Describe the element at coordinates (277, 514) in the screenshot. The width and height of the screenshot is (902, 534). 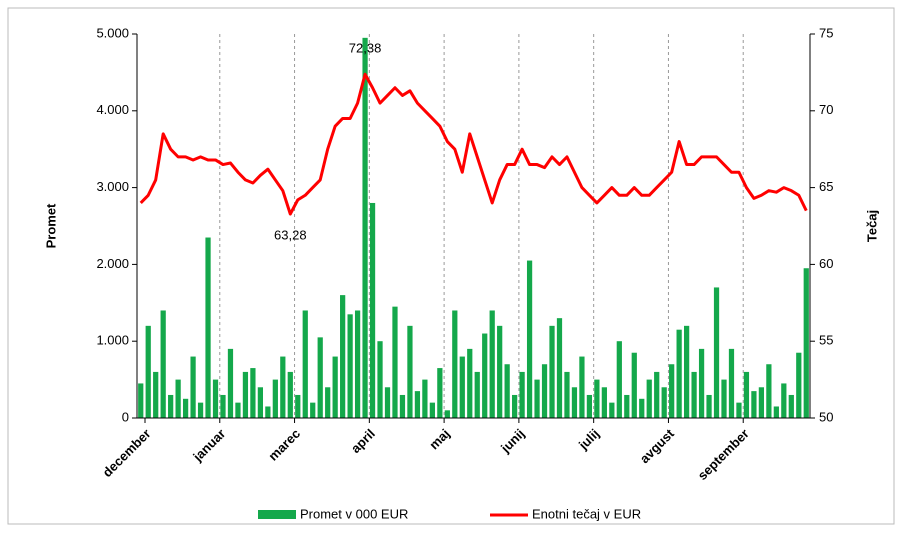
I see `legend-swatch` at that location.